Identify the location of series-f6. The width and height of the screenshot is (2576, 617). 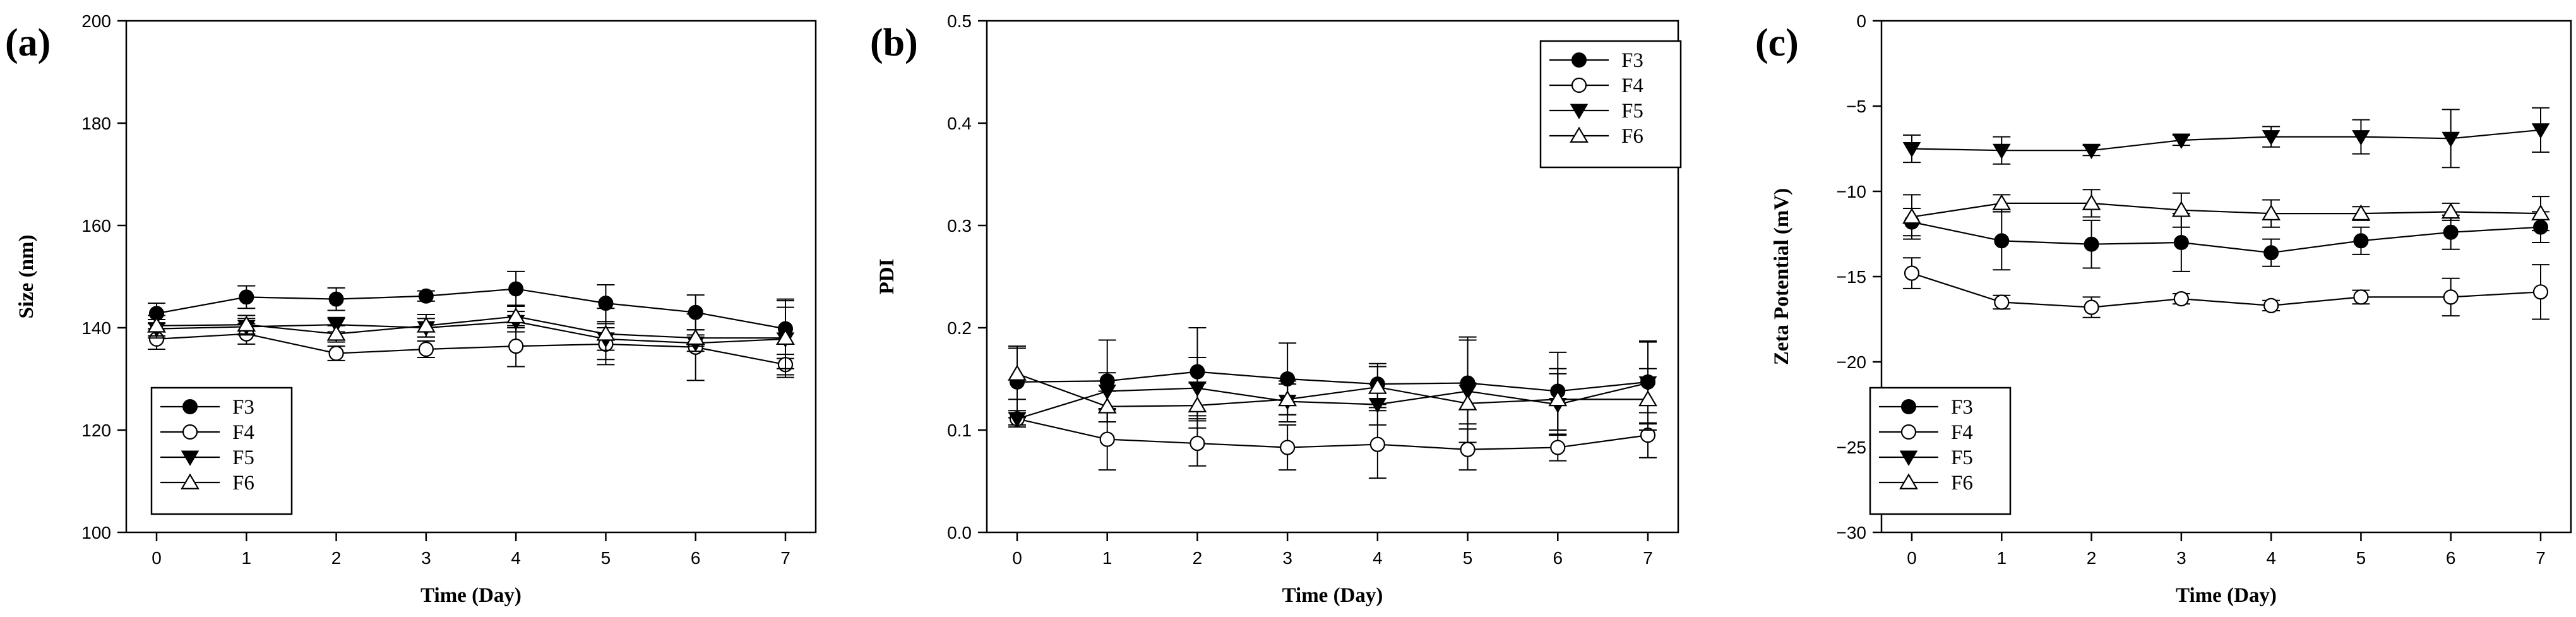
(471, 336).